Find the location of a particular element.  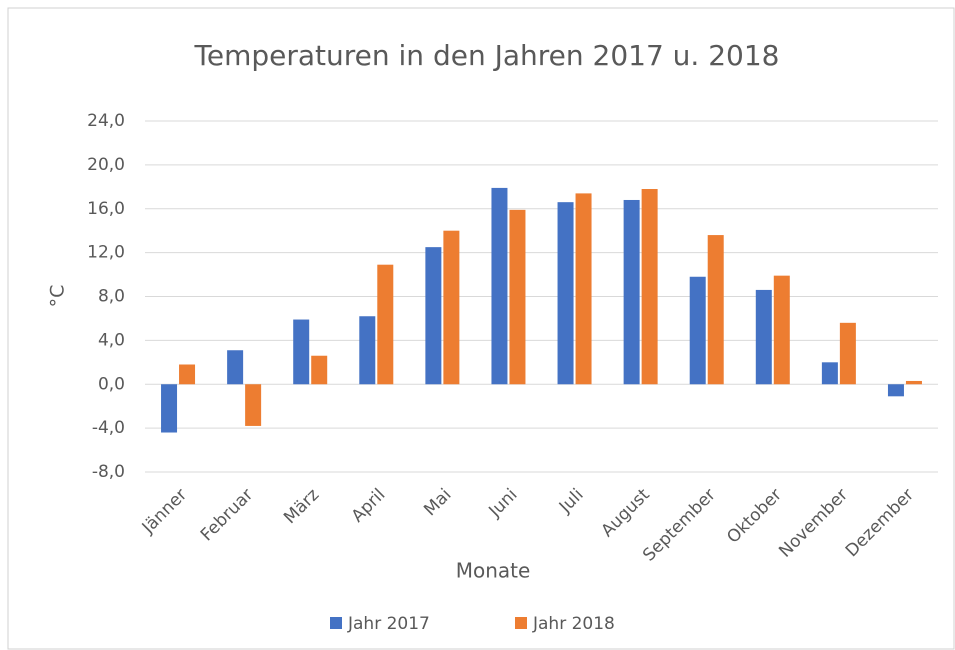

y-tick-label: -4,0 is located at coordinates (108, 428).